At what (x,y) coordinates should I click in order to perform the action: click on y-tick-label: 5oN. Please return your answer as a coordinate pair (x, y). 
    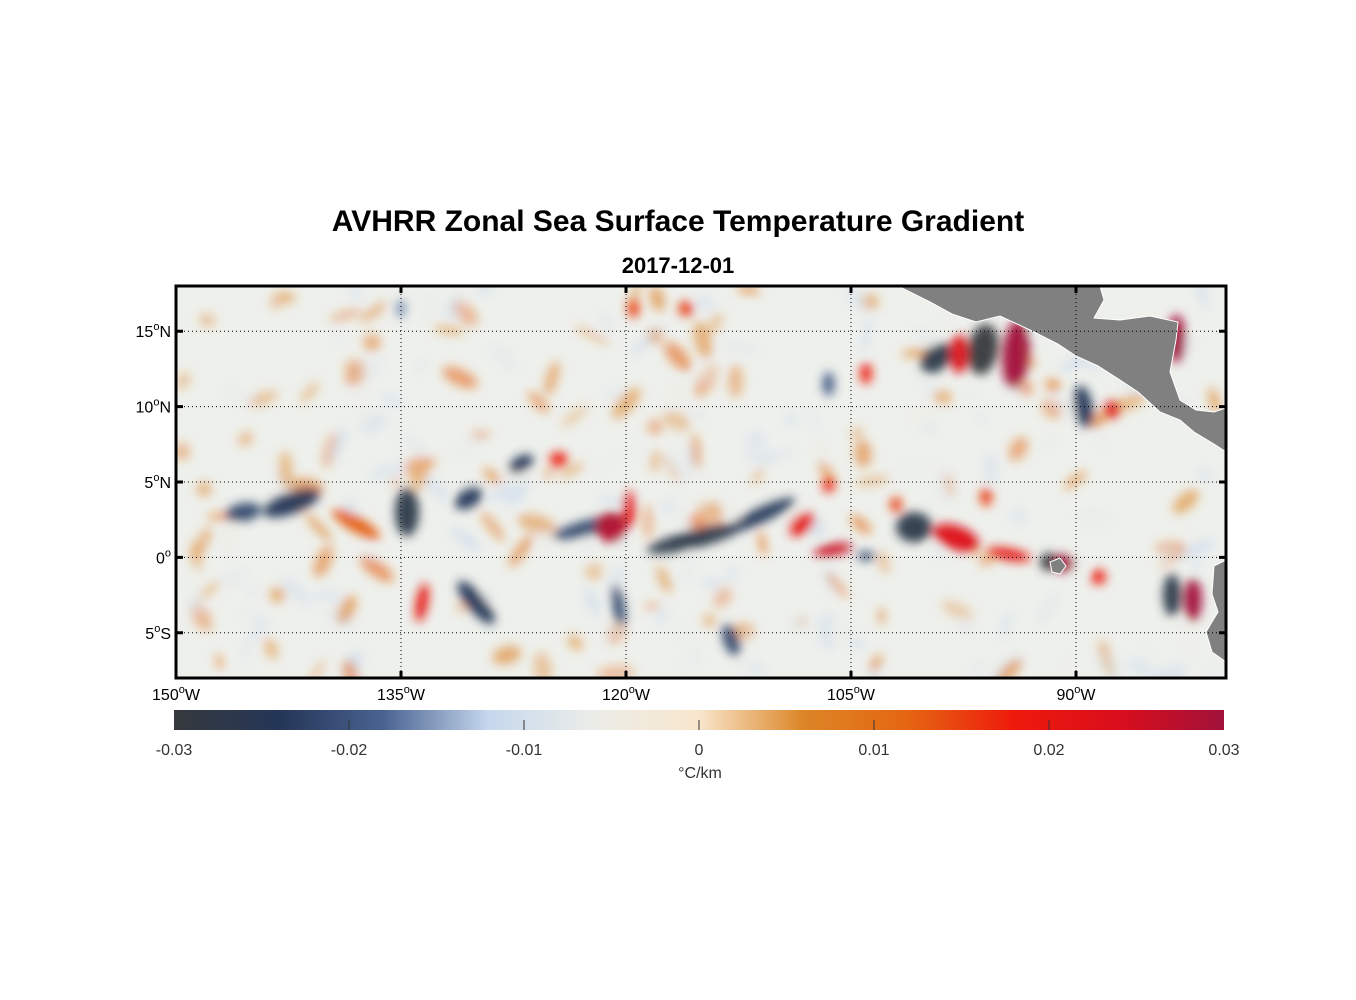
    Looking at the image, I should click on (157, 482).